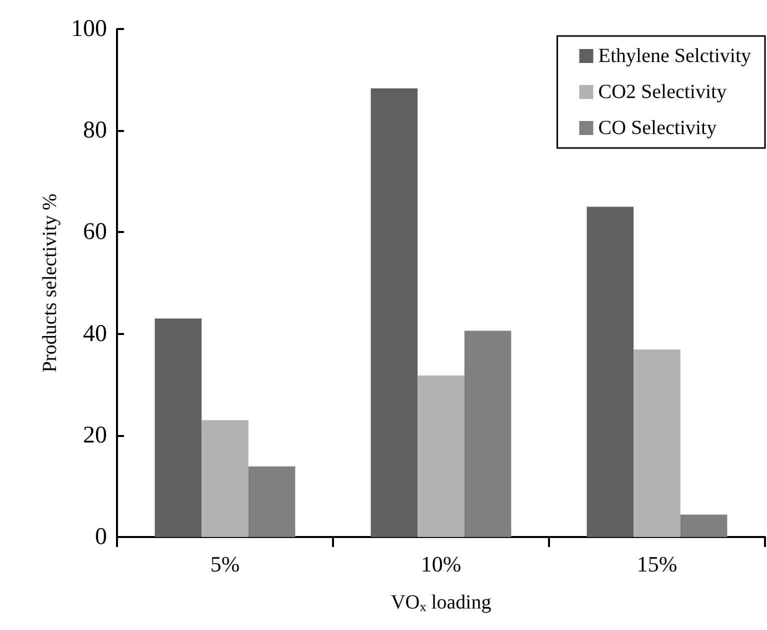  What do you see at coordinates (441, 564) in the screenshot?
I see `x-tick-label: 10%` at bounding box center [441, 564].